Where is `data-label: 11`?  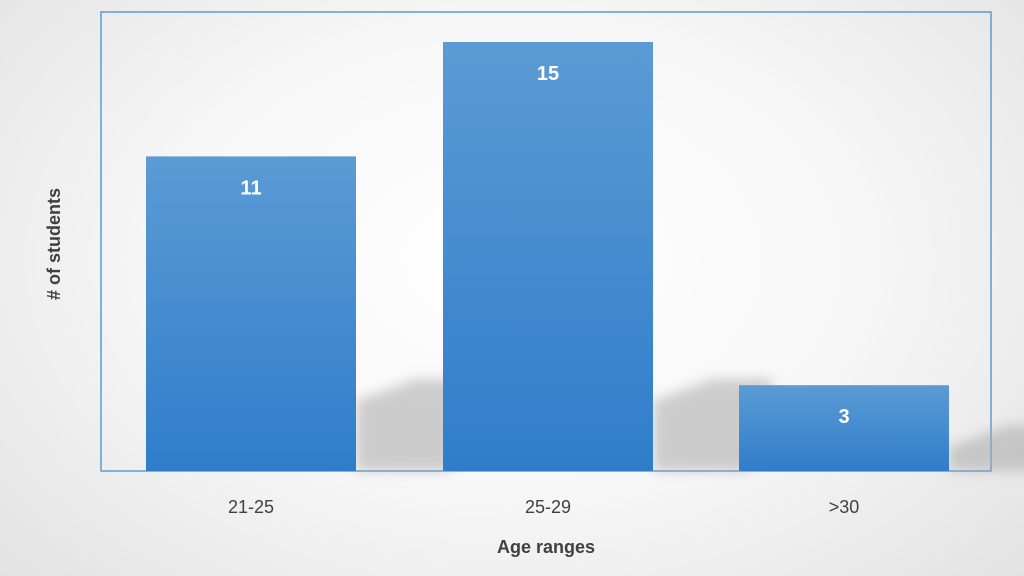
data-label: 11 is located at coordinates (250, 188).